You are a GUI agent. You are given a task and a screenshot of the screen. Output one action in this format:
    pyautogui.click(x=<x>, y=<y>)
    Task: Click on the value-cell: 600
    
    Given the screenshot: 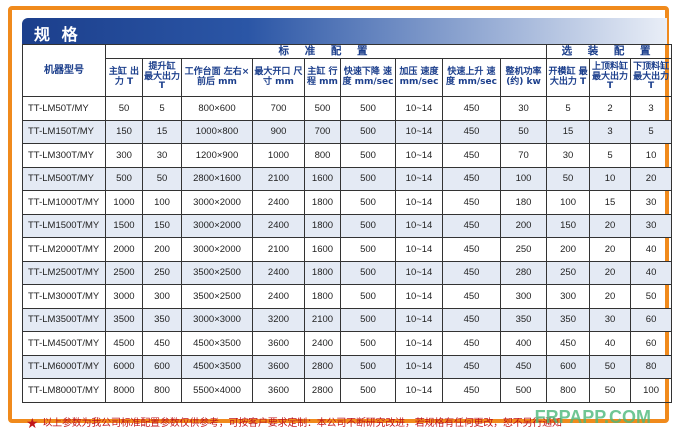 What is the action you would take?
    pyautogui.click(x=162, y=366)
    